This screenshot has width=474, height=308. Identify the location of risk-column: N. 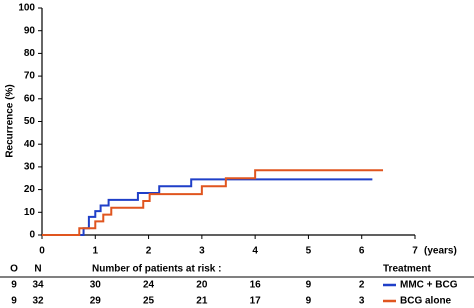
(37, 269).